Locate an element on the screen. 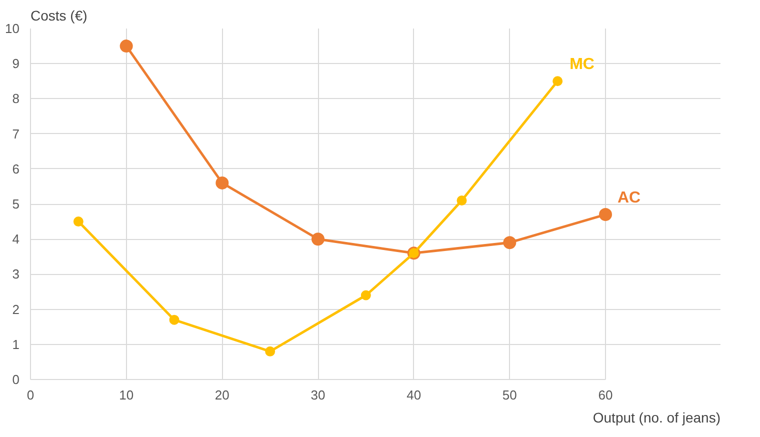  y-tick-label: 8 is located at coordinates (16, 98).